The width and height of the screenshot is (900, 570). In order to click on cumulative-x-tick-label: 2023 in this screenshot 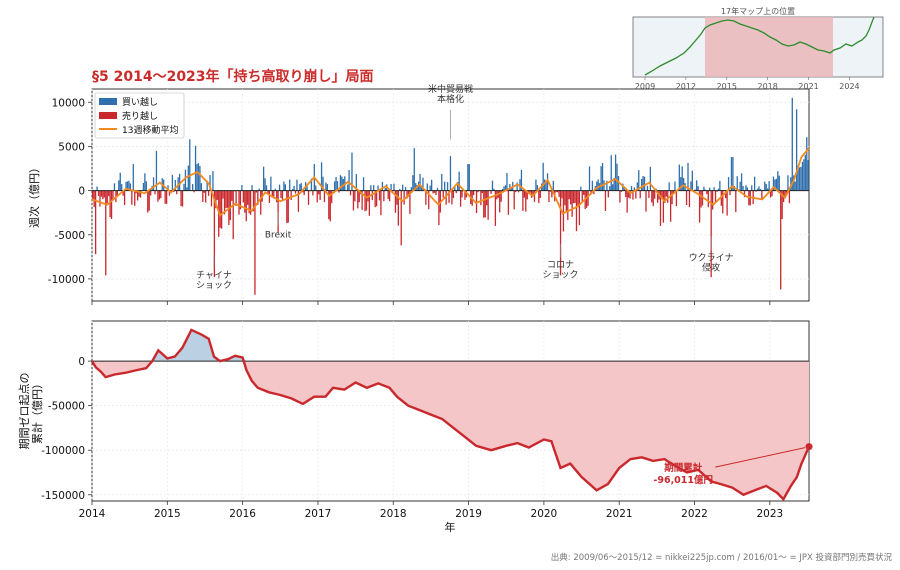, I will do `click(769, 514)`.